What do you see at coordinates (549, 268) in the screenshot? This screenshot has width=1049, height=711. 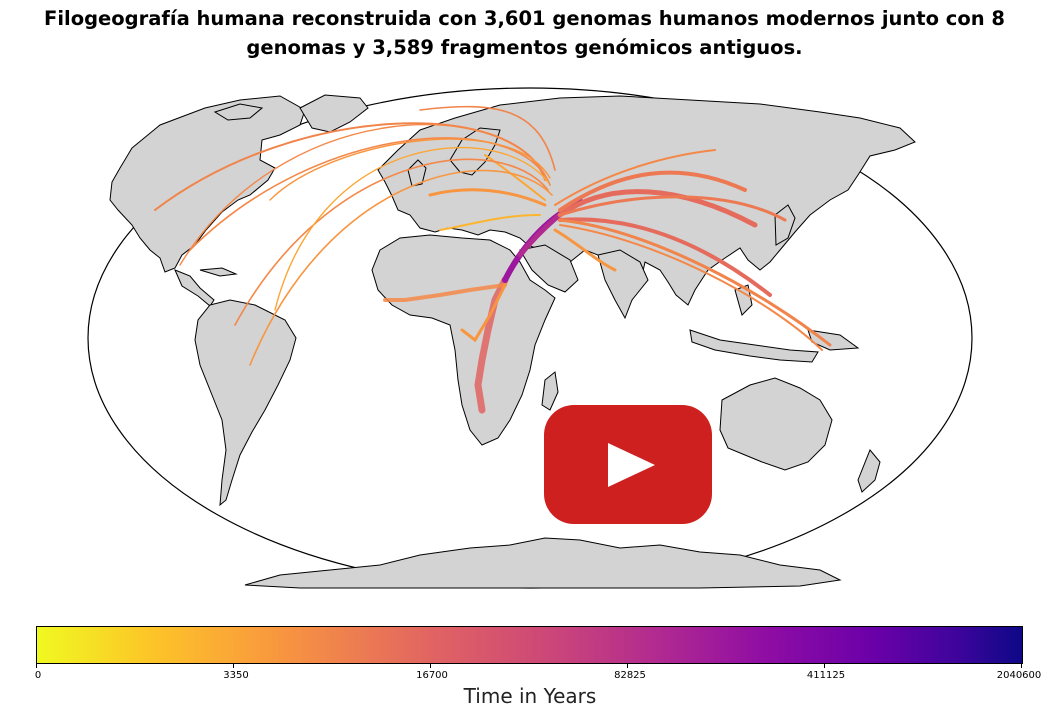 I see `land-arabia` at bounding box center [549, 268].